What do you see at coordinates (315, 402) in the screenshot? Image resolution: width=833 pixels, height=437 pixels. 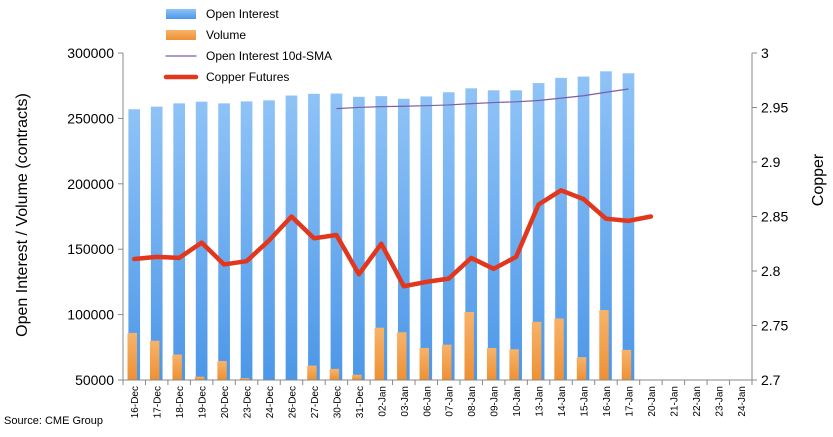 I see `x-tick-label: 27-Dec` at bounding box center [315, 402].